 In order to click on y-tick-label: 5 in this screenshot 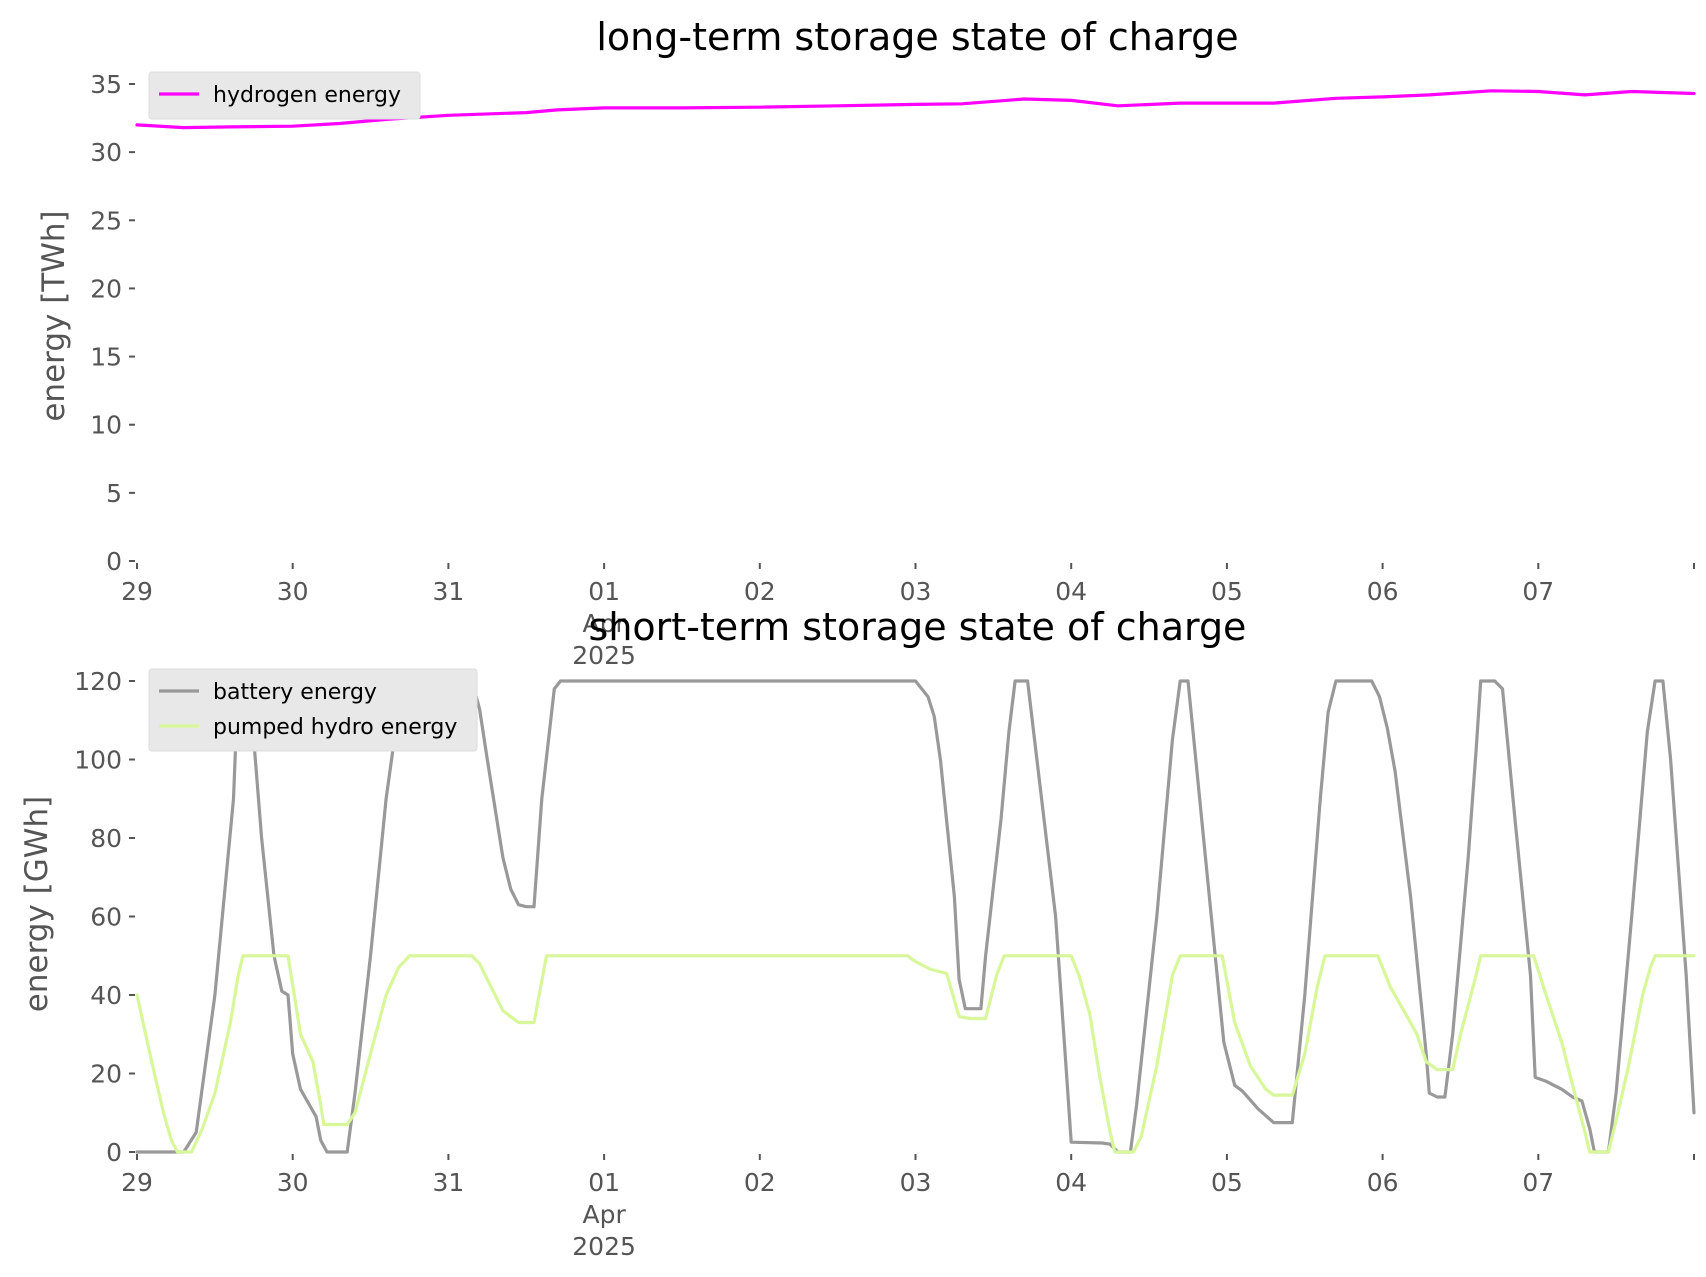, I will do `click(114, 493)`.